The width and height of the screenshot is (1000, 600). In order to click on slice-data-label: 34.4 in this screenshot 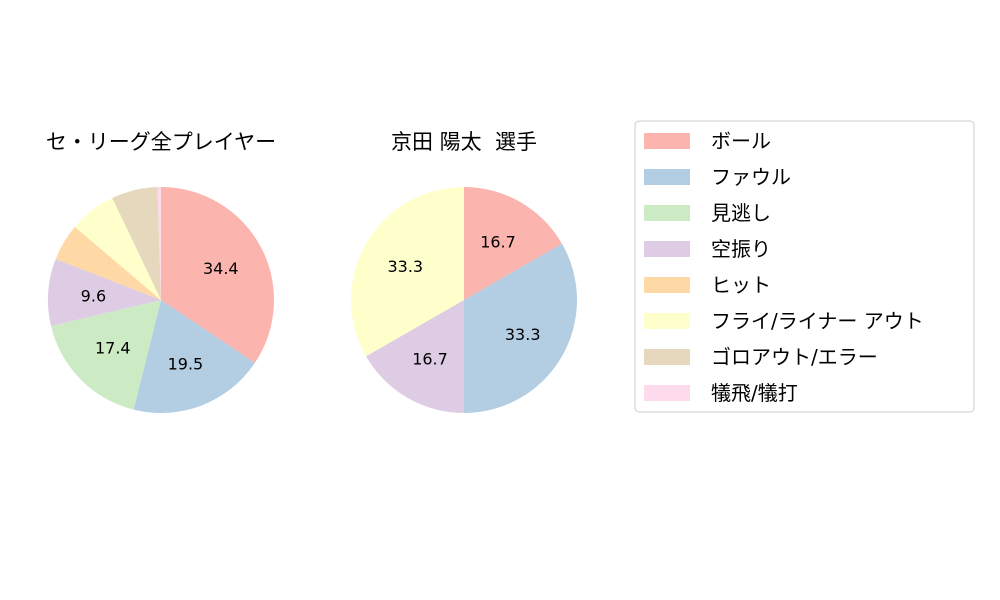, I will do `click(221, 268)`.